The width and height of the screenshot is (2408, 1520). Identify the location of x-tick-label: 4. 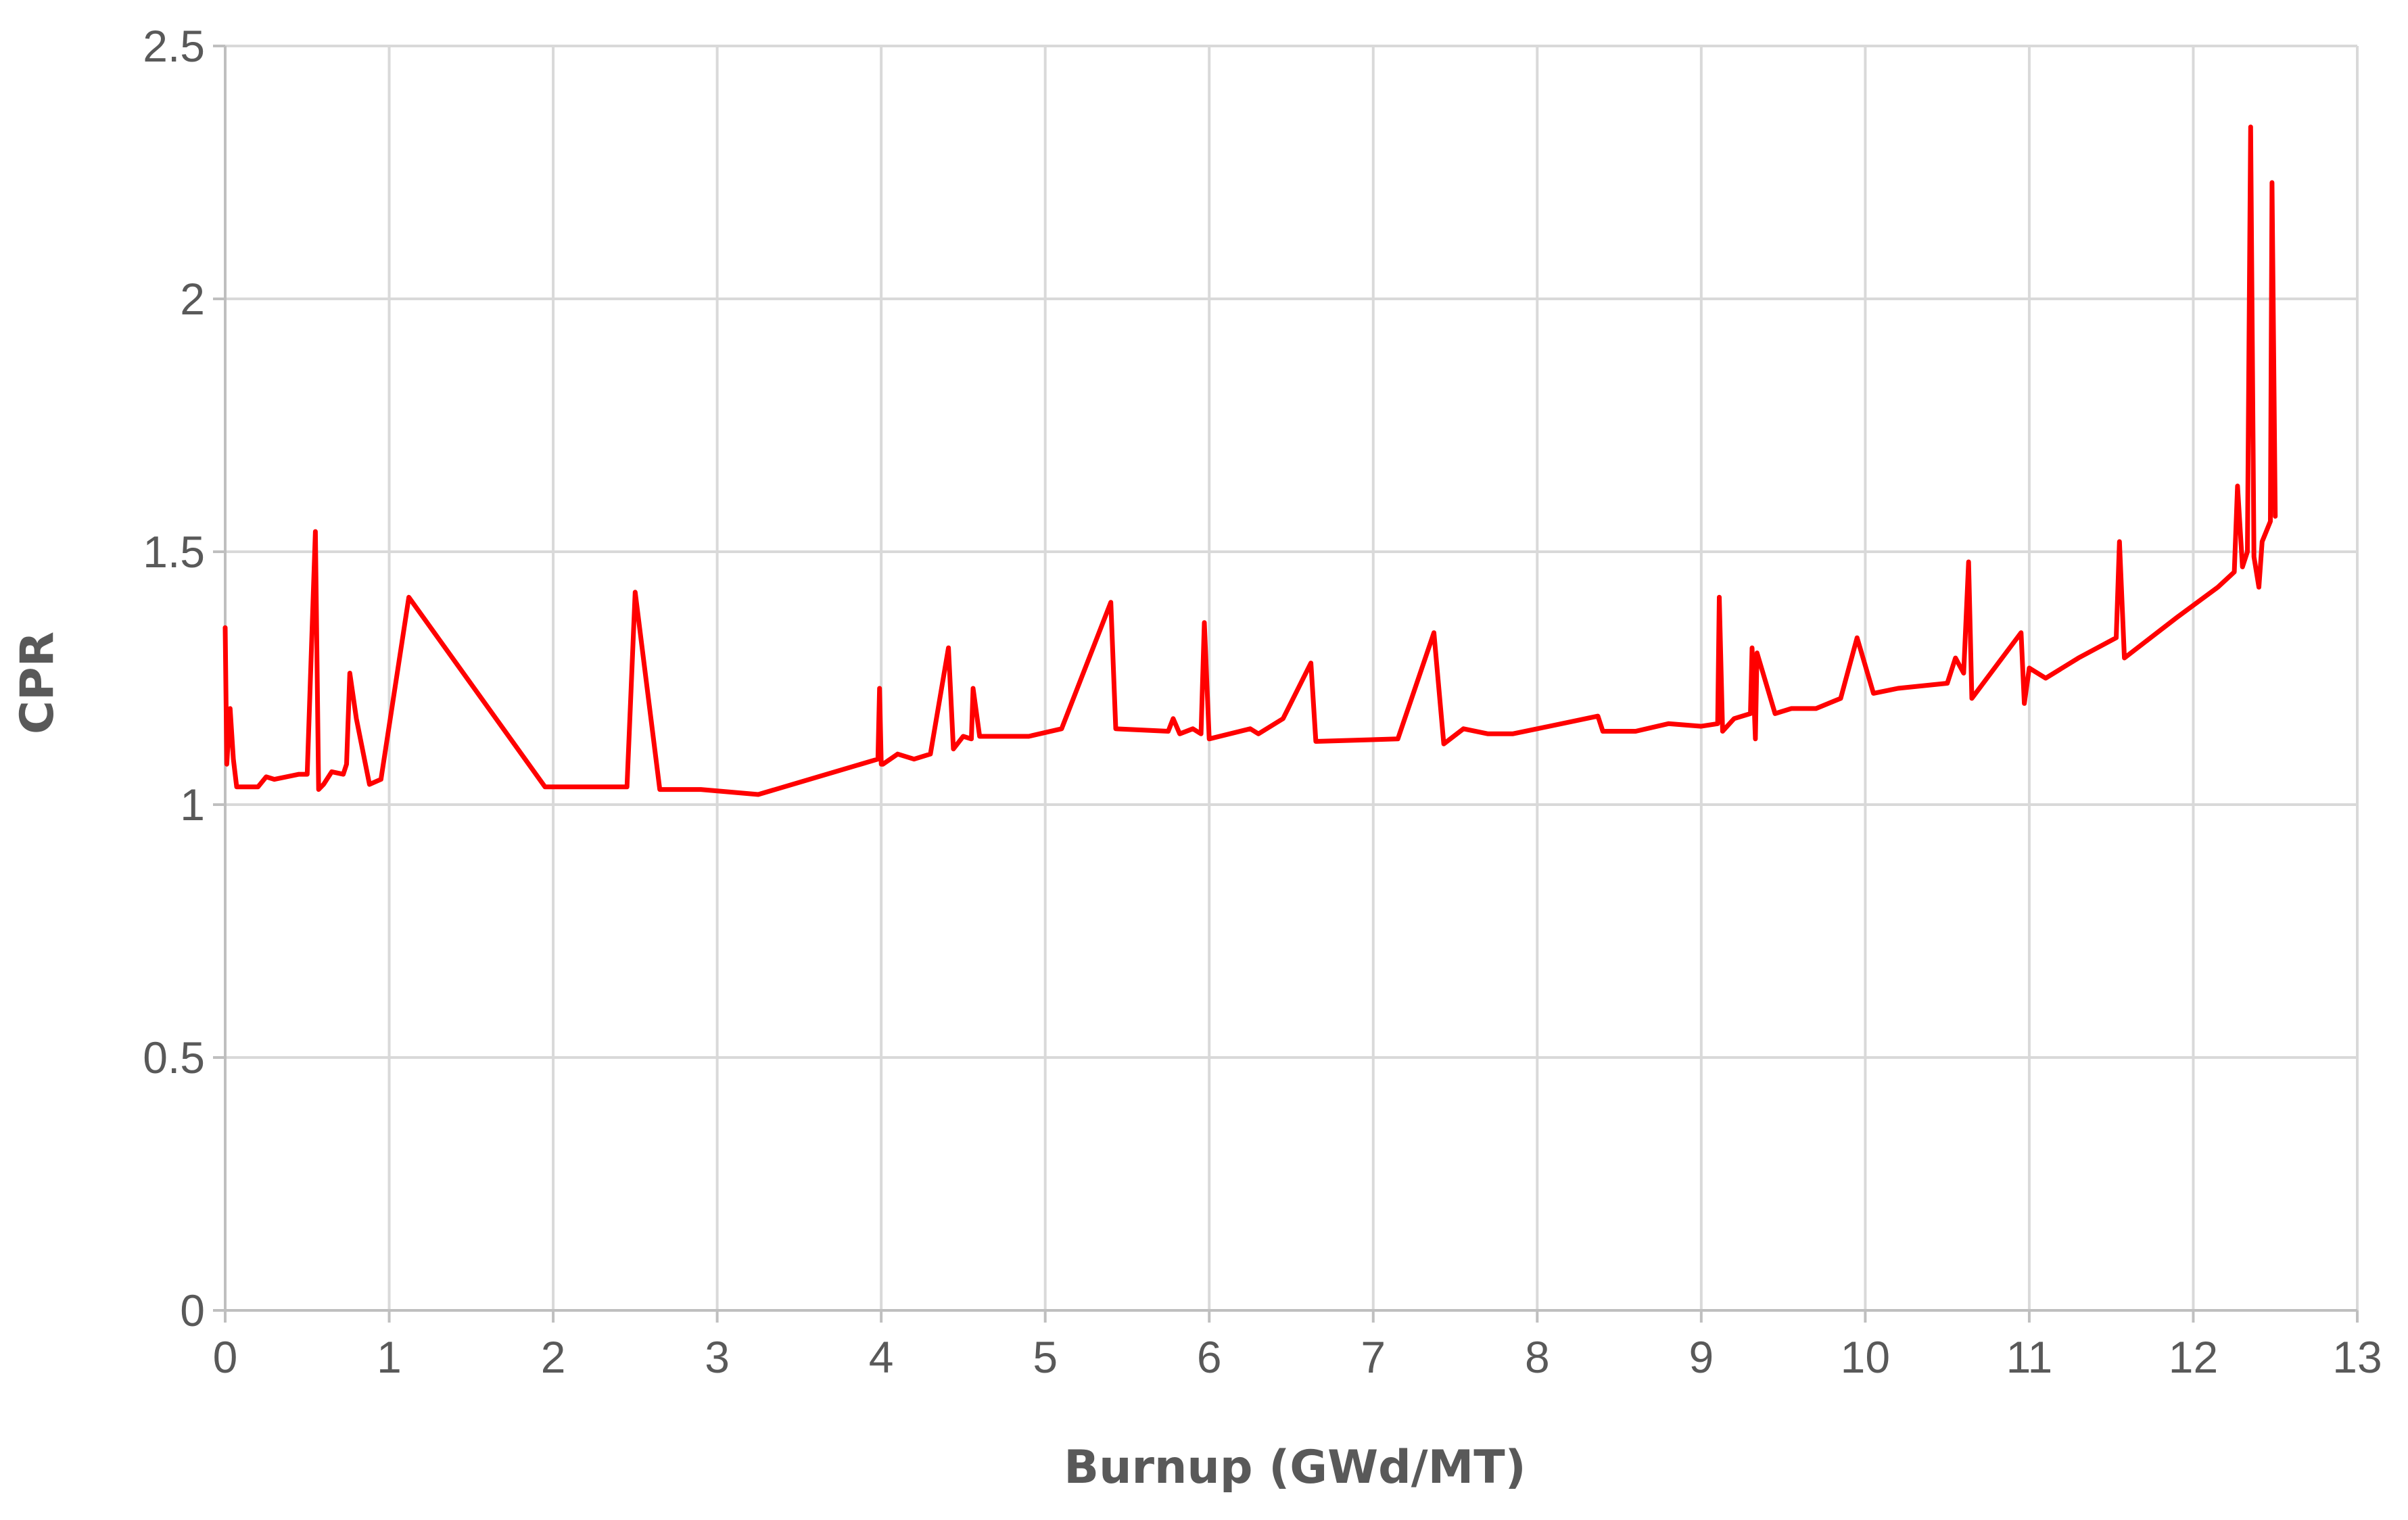
(881, 1357).